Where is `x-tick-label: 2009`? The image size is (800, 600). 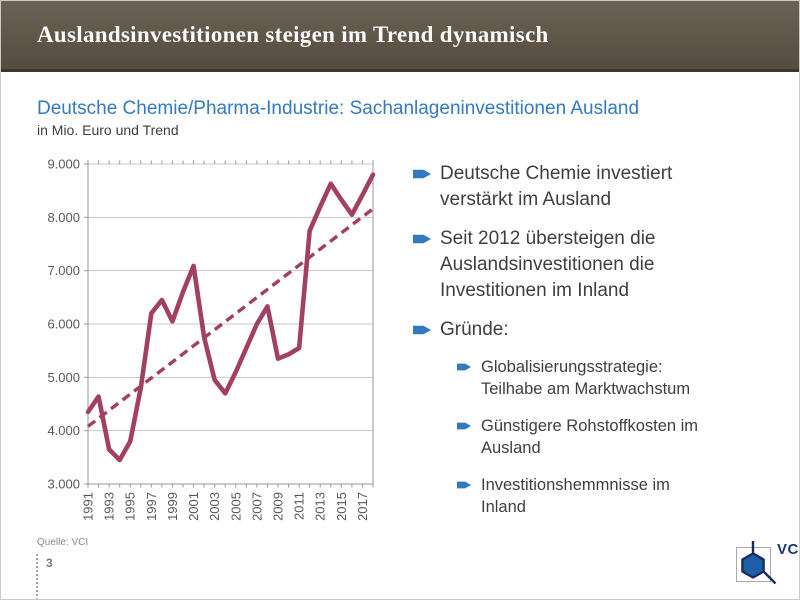
x-tick-label: 2009 is located at coordinates (278, 506).